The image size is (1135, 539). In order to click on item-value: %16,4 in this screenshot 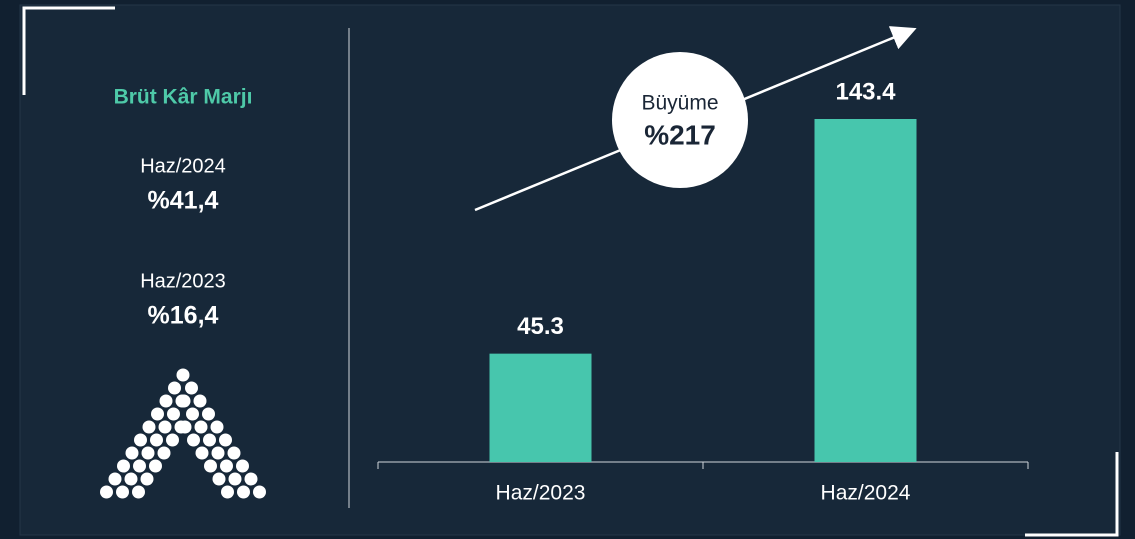, I will do `click(183, 316)`.